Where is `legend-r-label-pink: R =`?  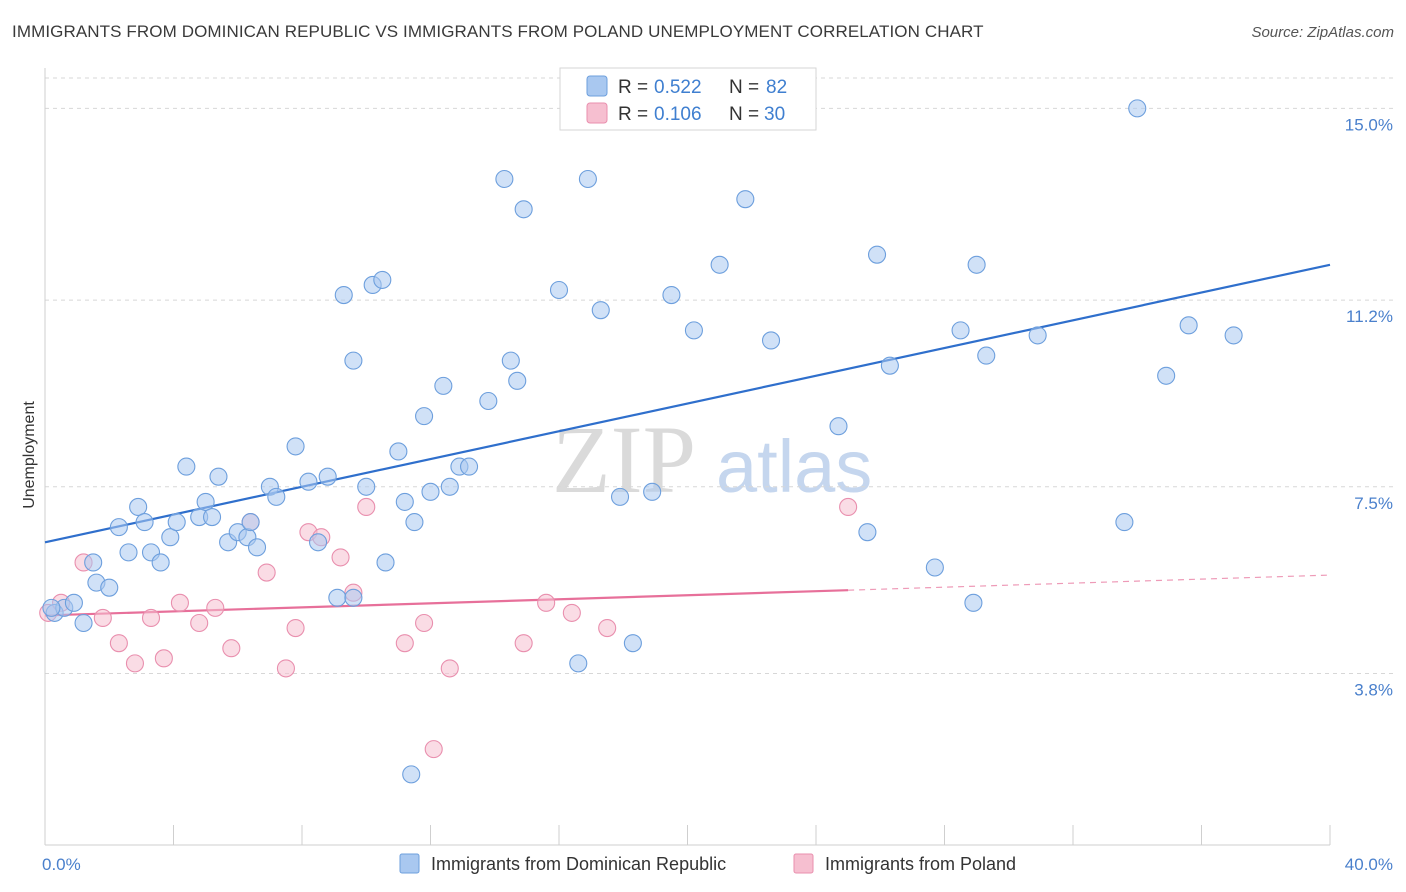
legend-r-label-pink: R = is located at coordinates (633, 114).